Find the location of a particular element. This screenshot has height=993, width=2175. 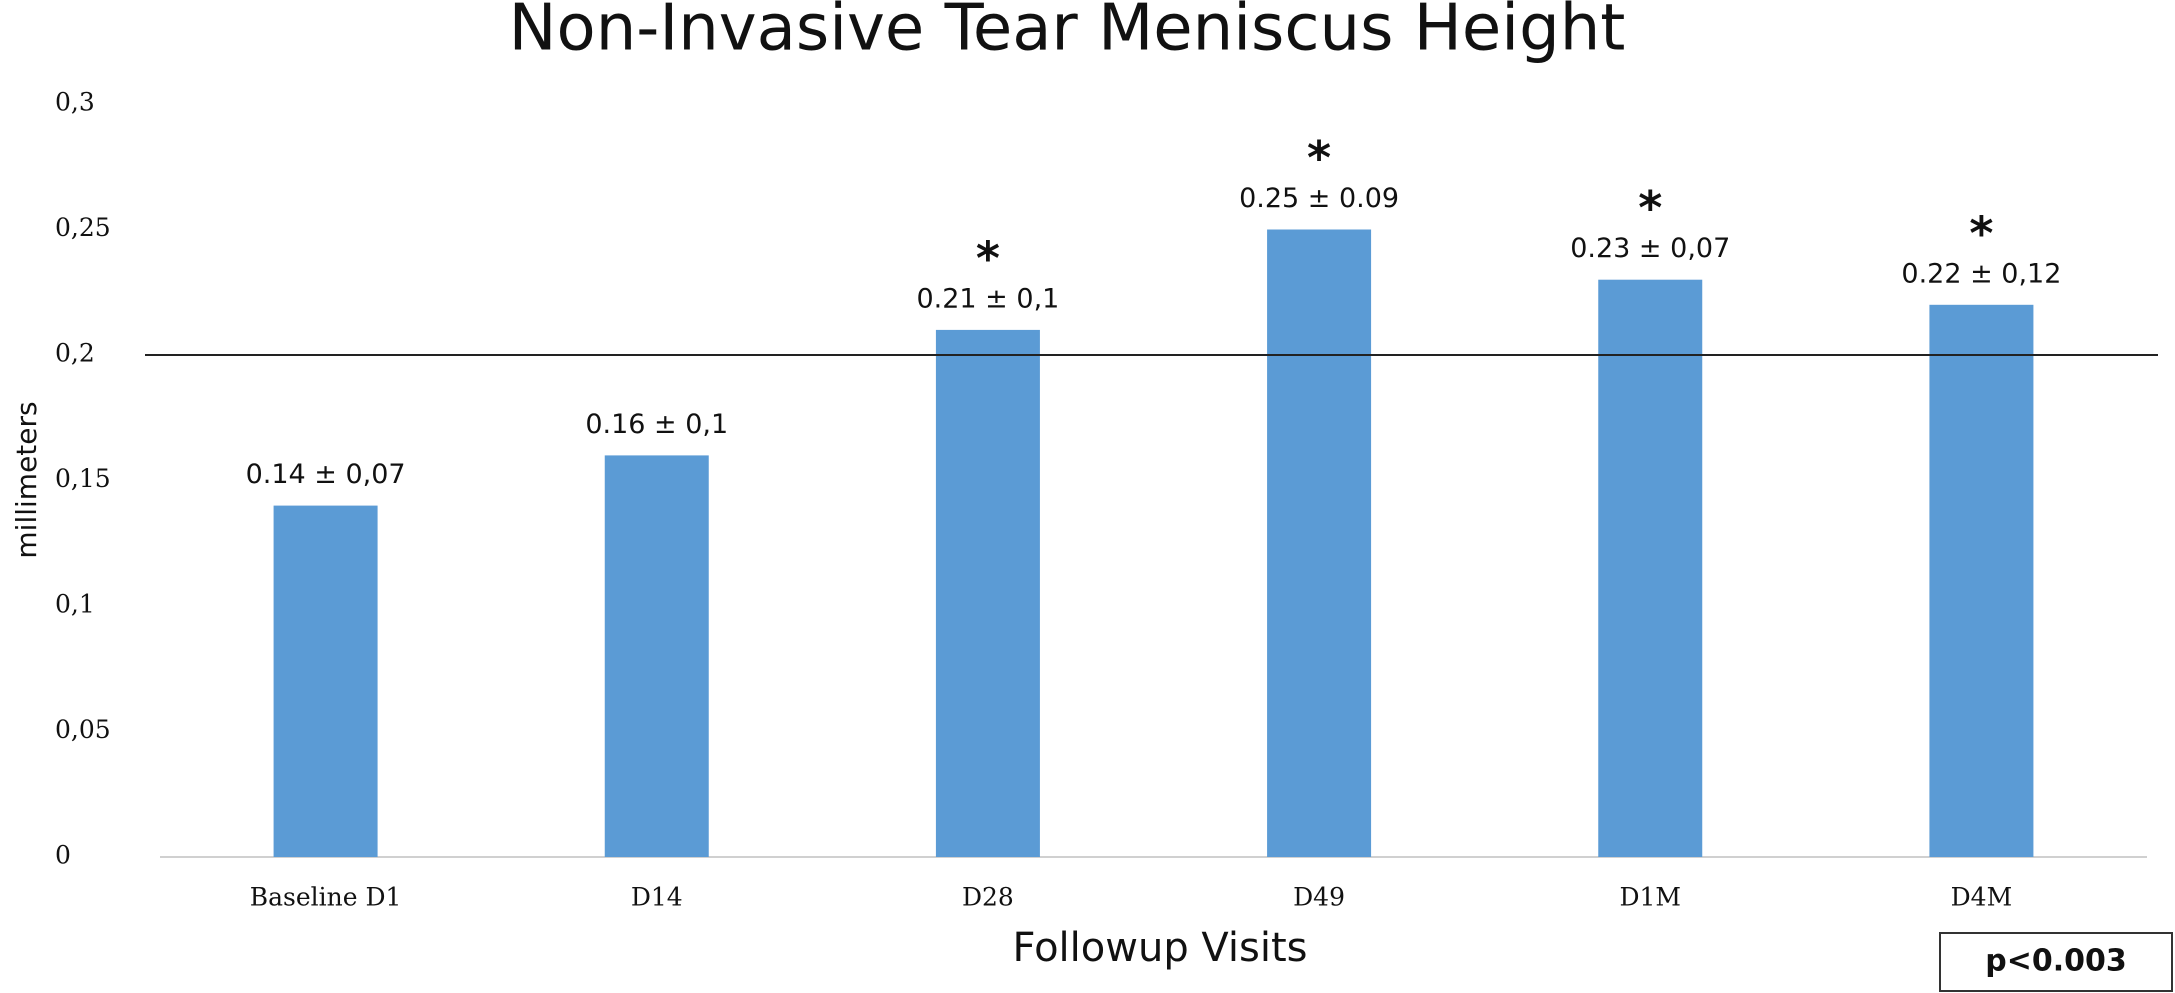

x-tick-label: Baseline D1 is located at coordinates (326, 897).